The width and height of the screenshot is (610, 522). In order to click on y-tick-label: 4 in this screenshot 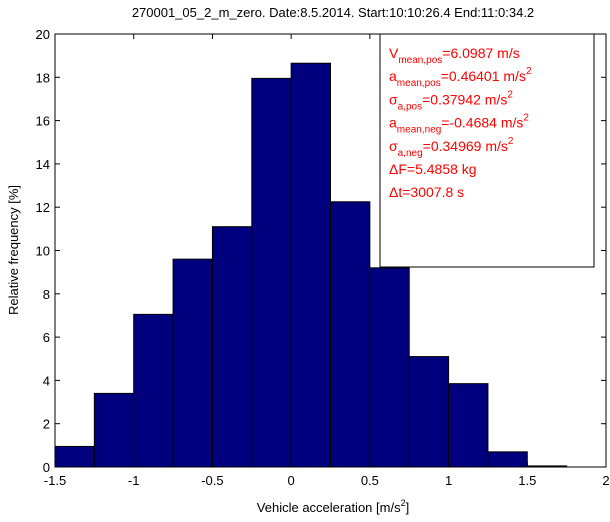, I will do `click(46, 380)`.